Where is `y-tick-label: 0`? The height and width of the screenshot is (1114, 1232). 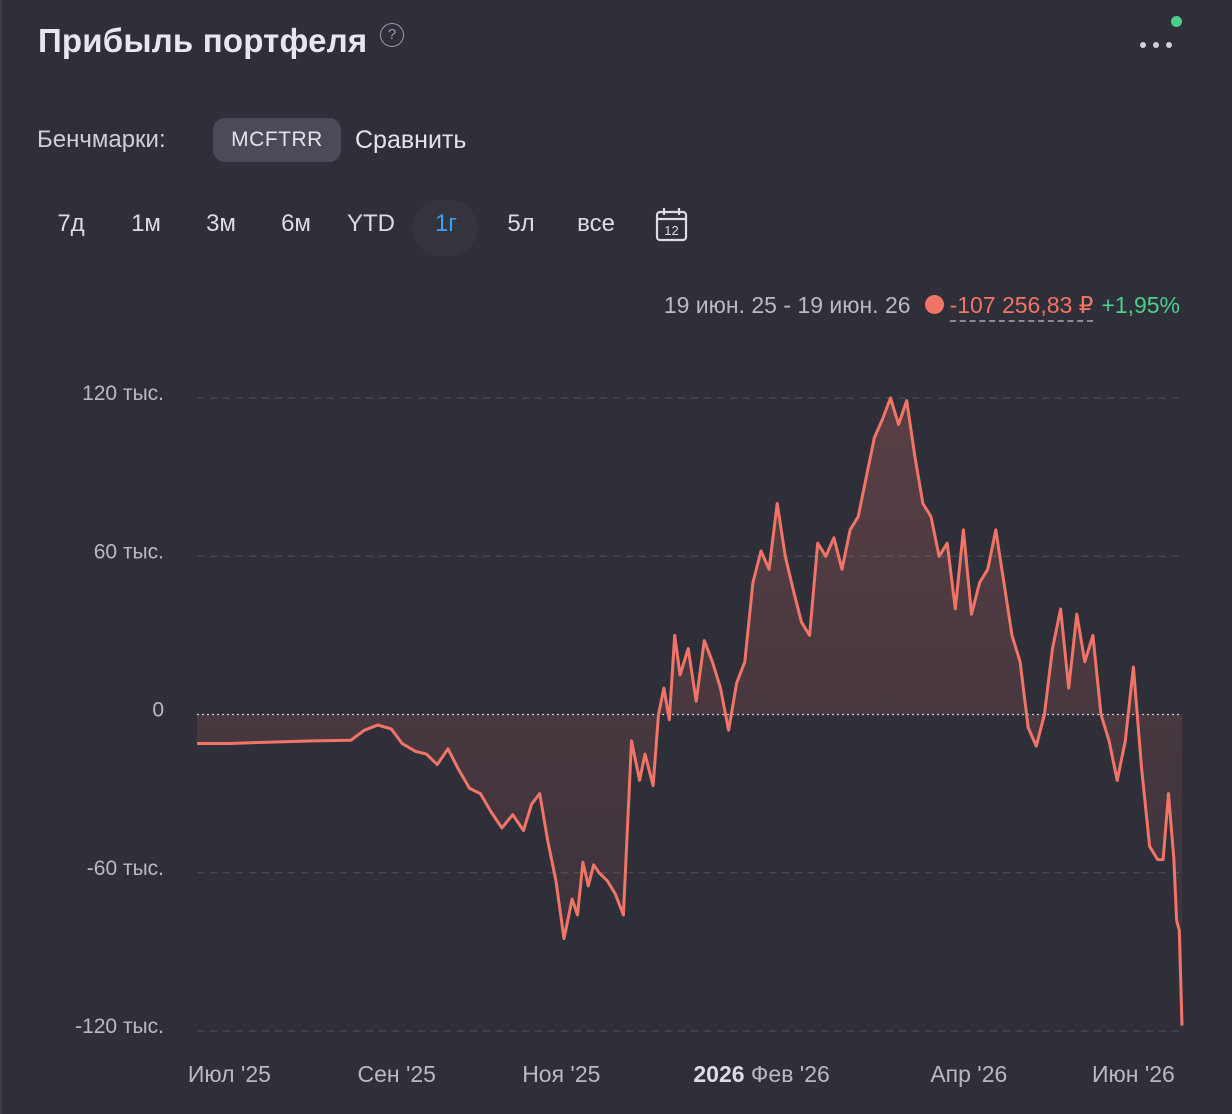
y-tick-label: 0 is located at coordinates (158, 710).